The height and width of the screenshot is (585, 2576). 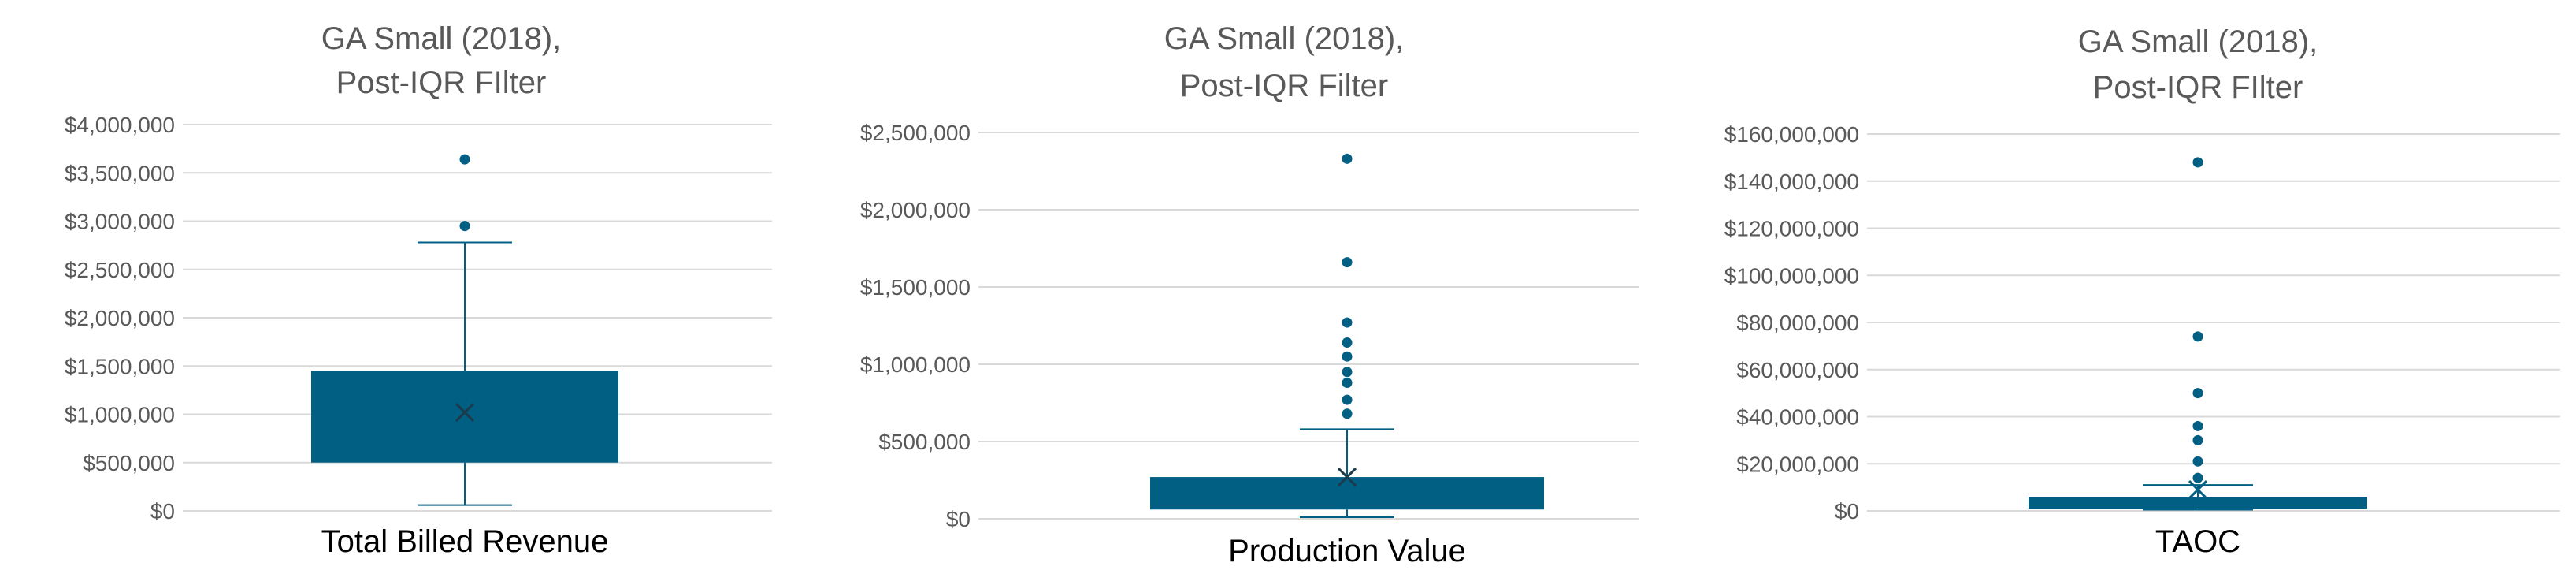 What do you see at coordinates (120, 125) in the screenshot?
I see `y-tick-label: $4,000,000` at bounding box center [120, 125].